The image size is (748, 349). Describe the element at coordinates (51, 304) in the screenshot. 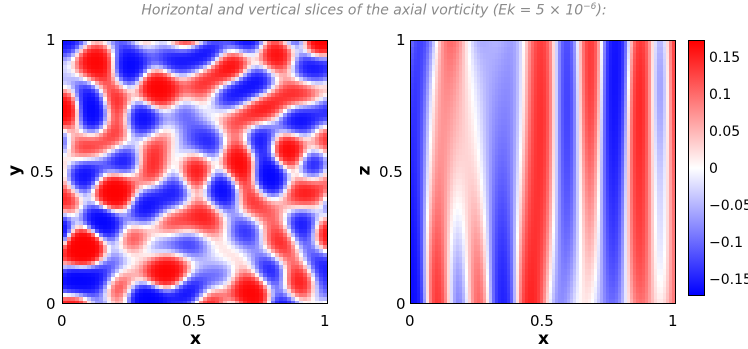

I see `left-ytick-0: 0` at that location.